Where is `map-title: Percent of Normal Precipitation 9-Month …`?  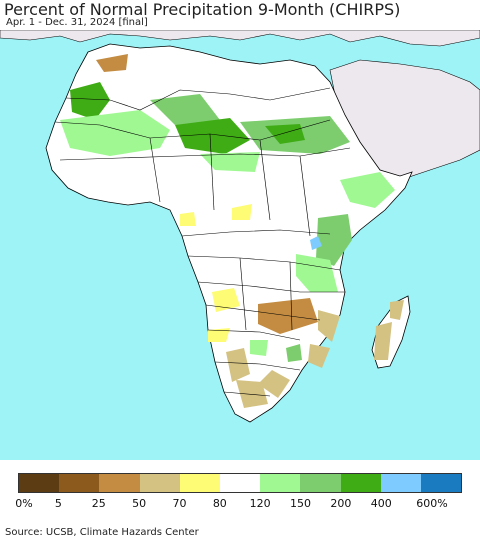
map-title: Percent of Normal Precipitation 9-Month … is located at coordinates (202, 9).